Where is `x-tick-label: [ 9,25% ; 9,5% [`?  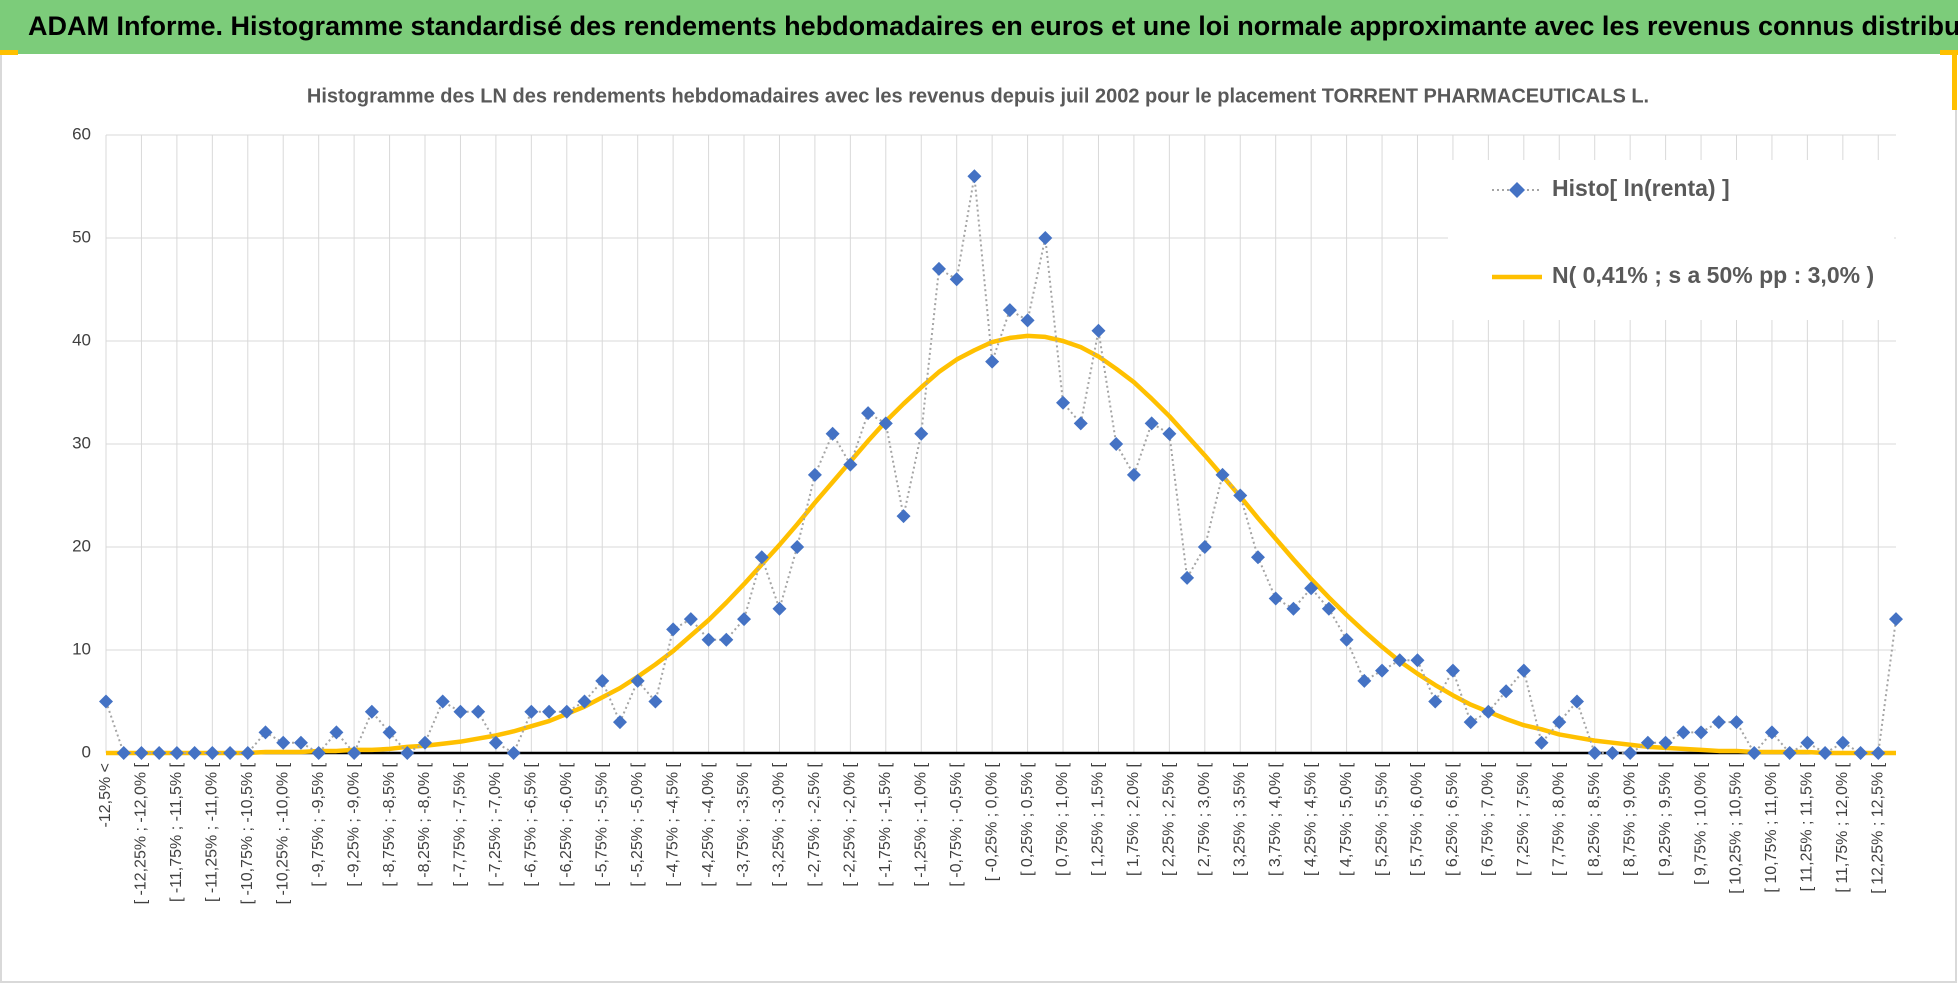 x-tick-label: [ 9,25% ; 9,5% [ is located at coordinates (1665, 819).